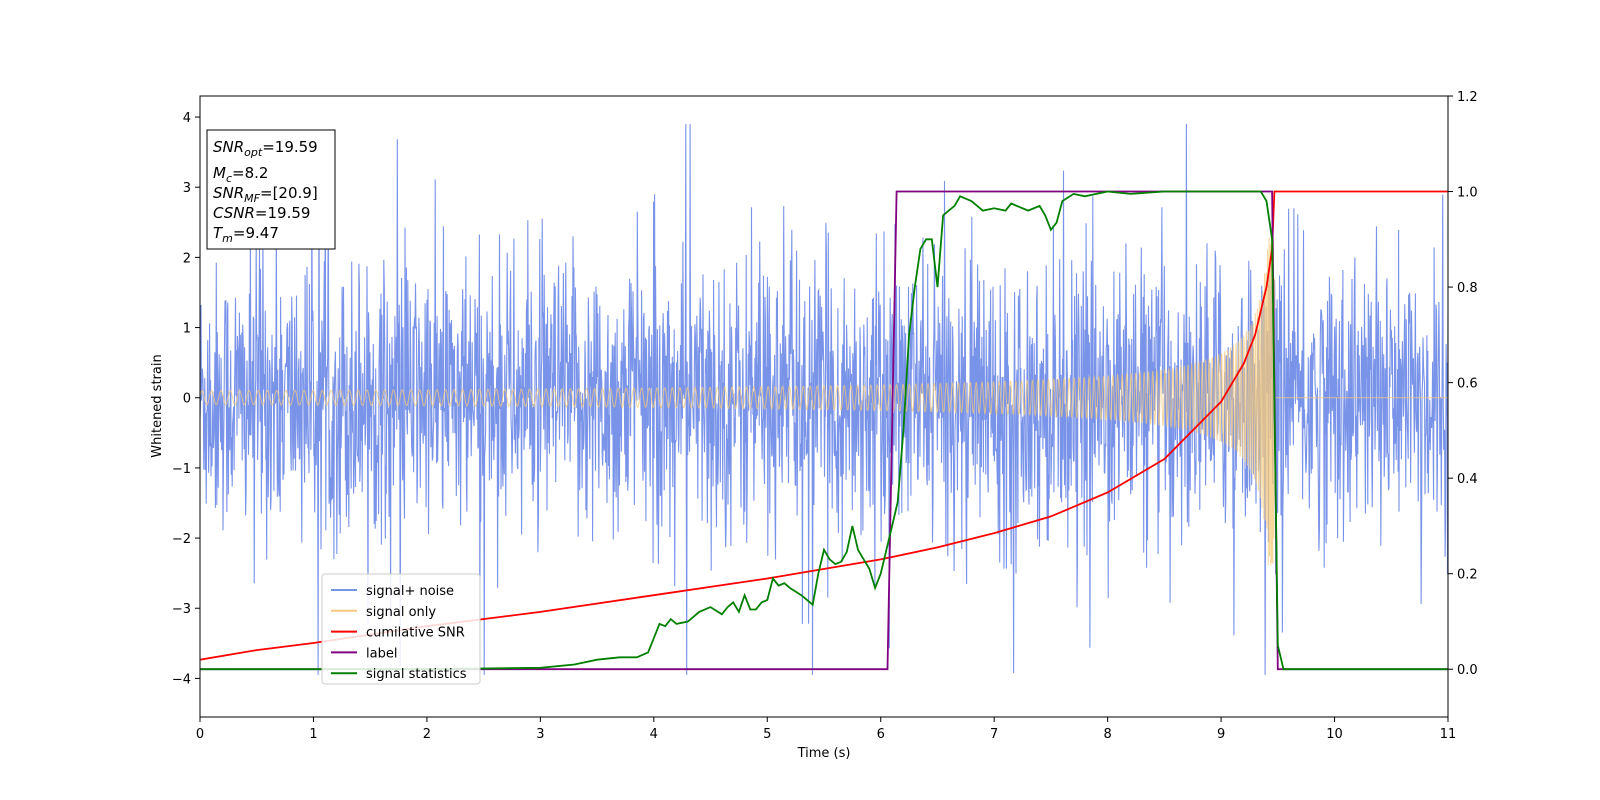  What do you see at coordinates (181, 609) in the screenshot?
I see `y-left-tick-label: −3` at bounding box center [181, 609].